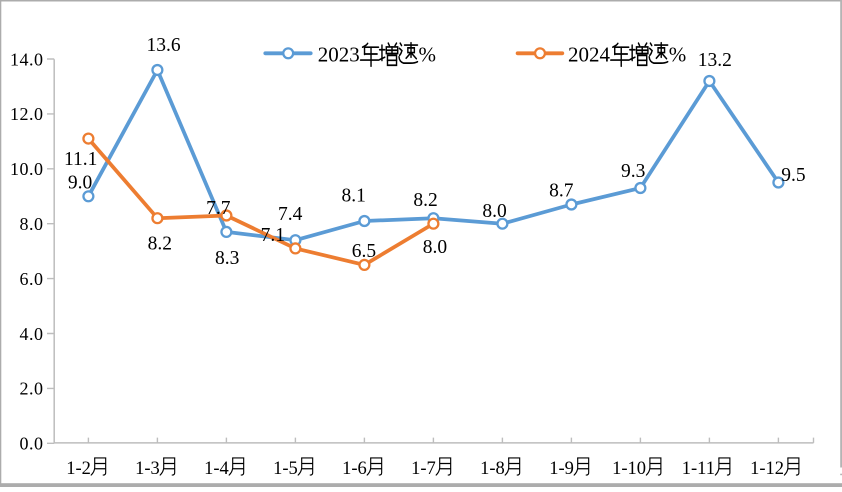 The height and width of the screenshot is (492, 842). I want to click on svg-text: 6.5, so click(364, 251).